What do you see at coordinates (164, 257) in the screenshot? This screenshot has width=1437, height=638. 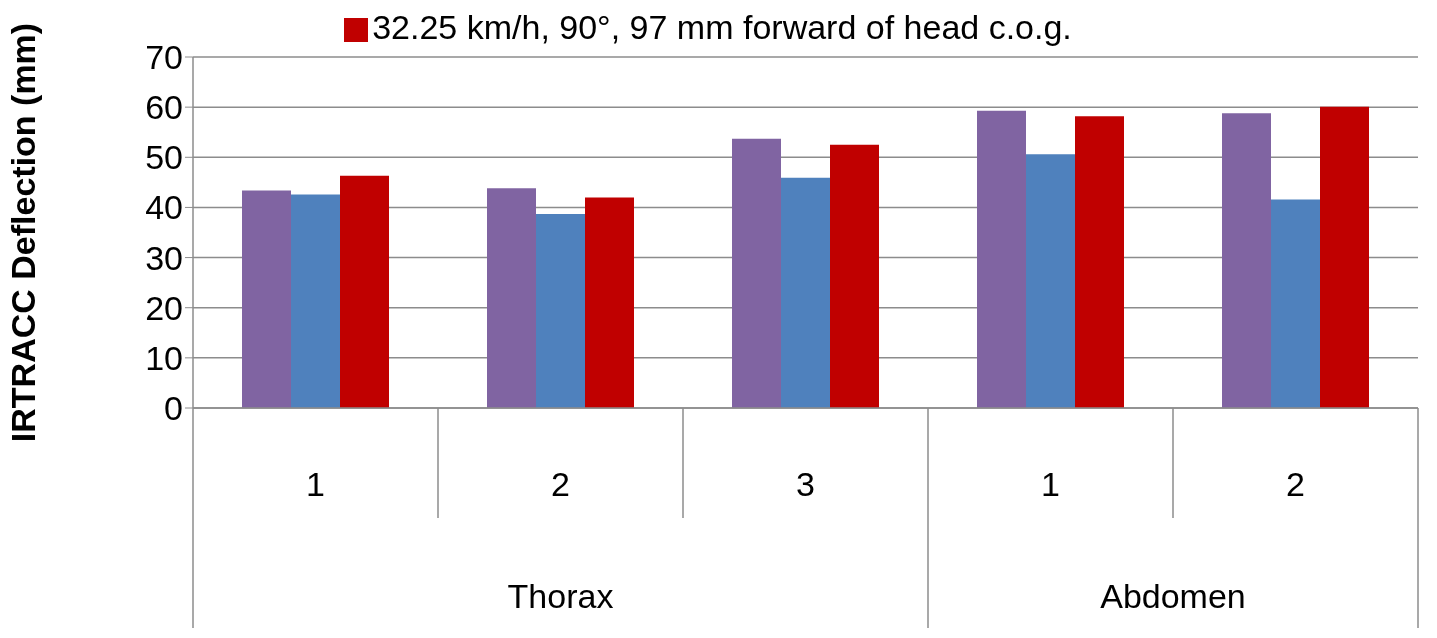 I see `y-tick-label: 30` at bounding box center [164, 257].